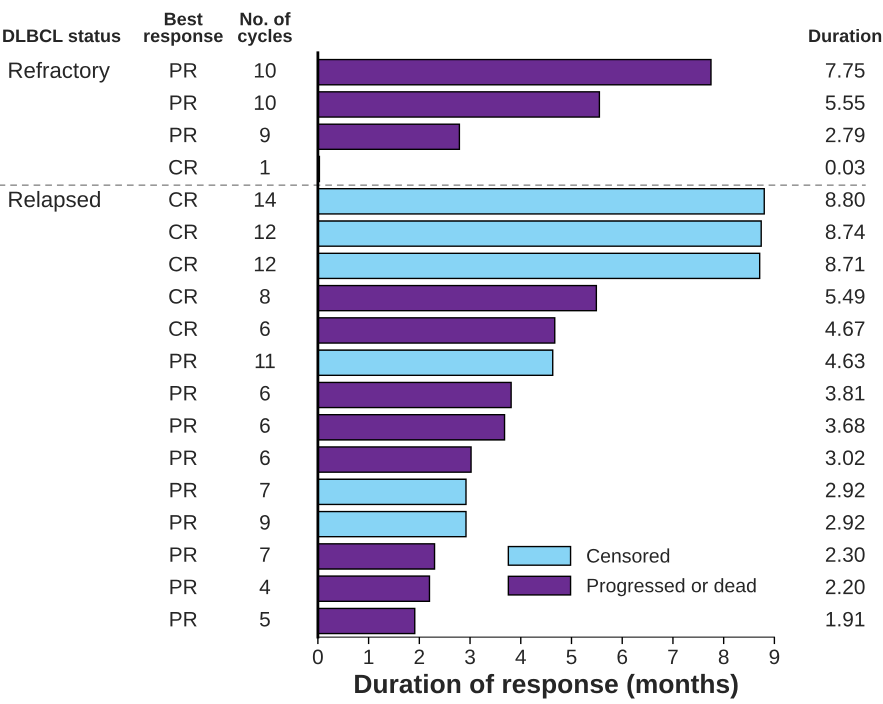 The height and width of the screenshot is (704, 883). Describe the element at coordinates (622, 656) in the screenshot. I see `x-tick-label: 6` at that location.